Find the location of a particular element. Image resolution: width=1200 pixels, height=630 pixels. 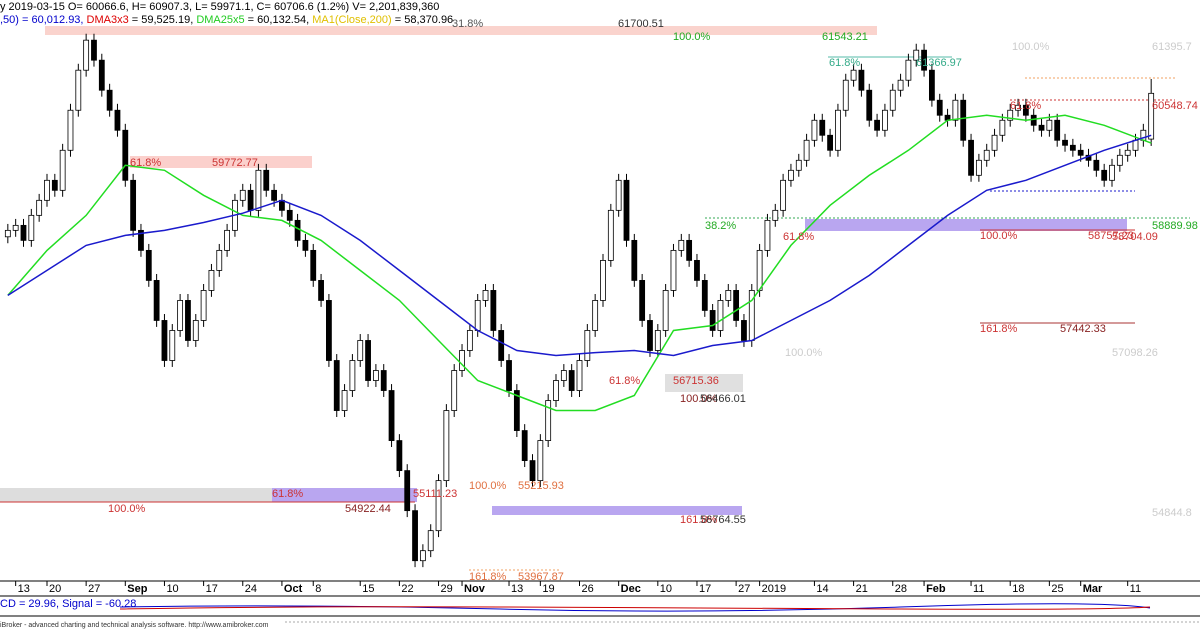

x-tick-label: Oct is located at coordinates (293, 589).